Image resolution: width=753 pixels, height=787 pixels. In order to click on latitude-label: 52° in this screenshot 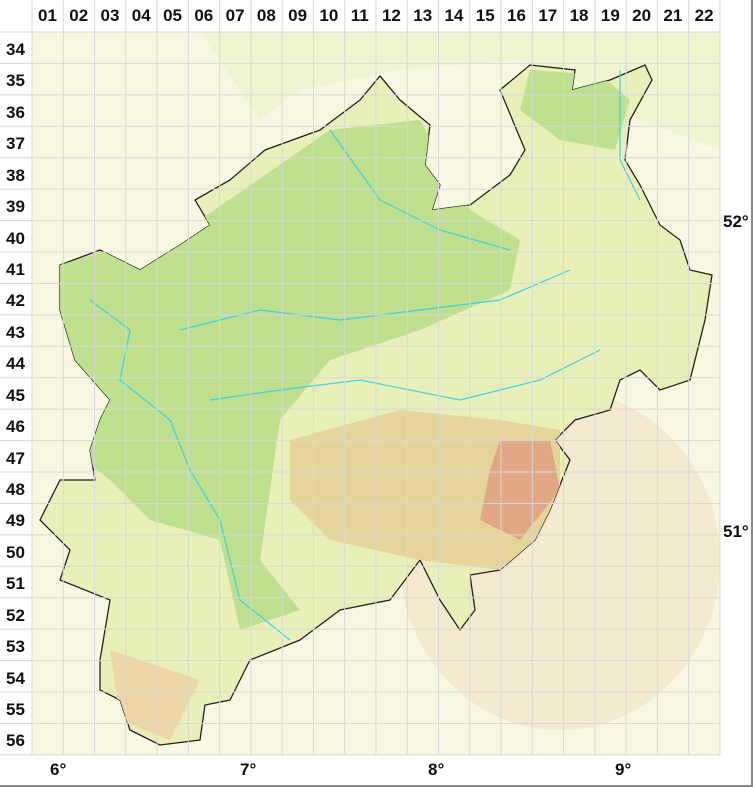, I will do `click(736, 221)`.